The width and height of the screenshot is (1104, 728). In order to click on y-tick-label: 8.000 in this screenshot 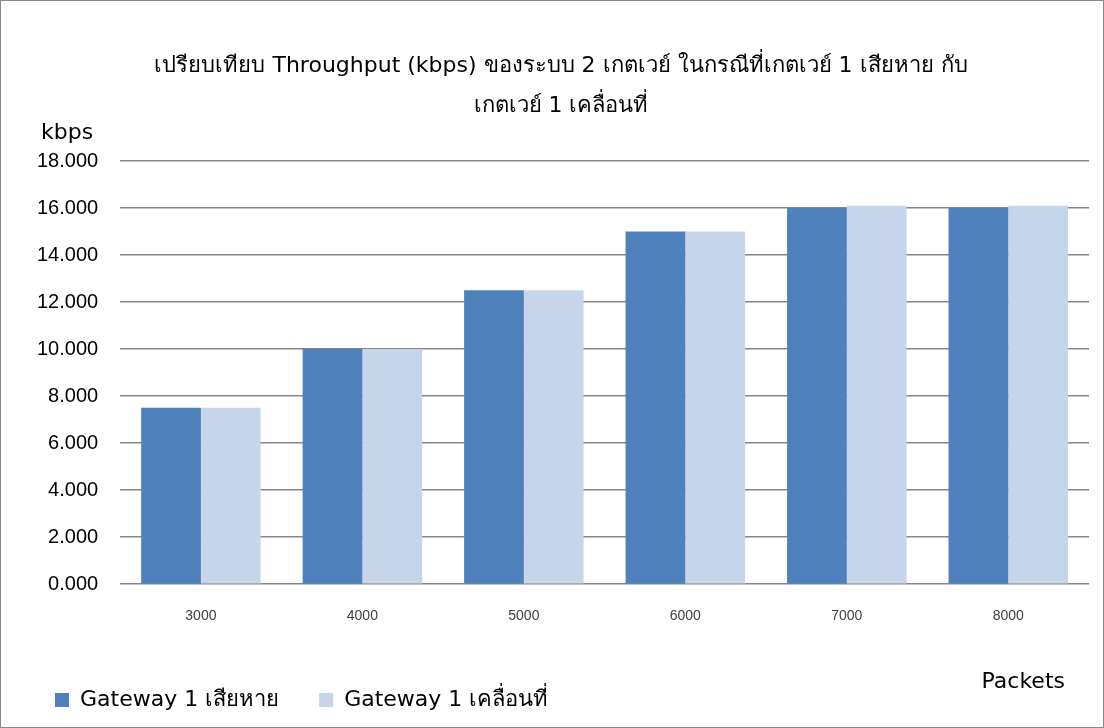, I will do `click(73, 394)`.